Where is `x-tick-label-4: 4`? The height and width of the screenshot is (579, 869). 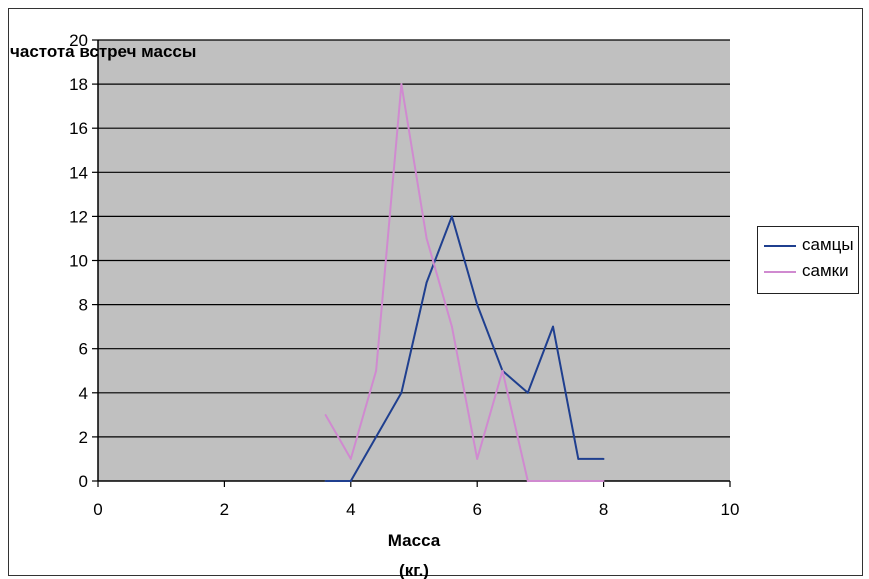 x-tick-label-4: 4 is located at coordinates (350, 509).